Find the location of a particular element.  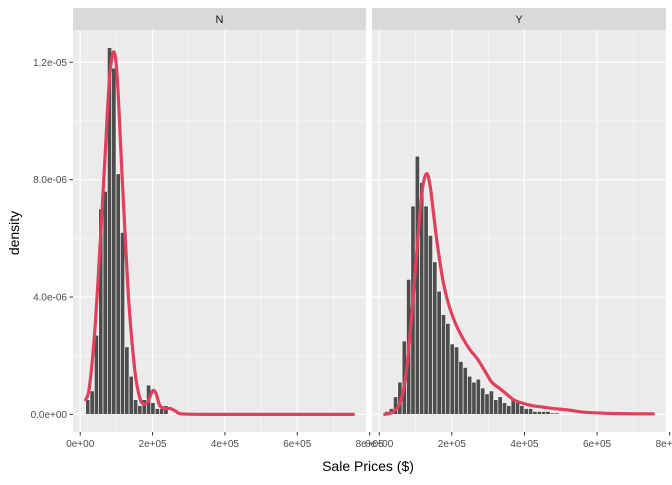

facet-strip-label: N is located at coordinates (220, 20).